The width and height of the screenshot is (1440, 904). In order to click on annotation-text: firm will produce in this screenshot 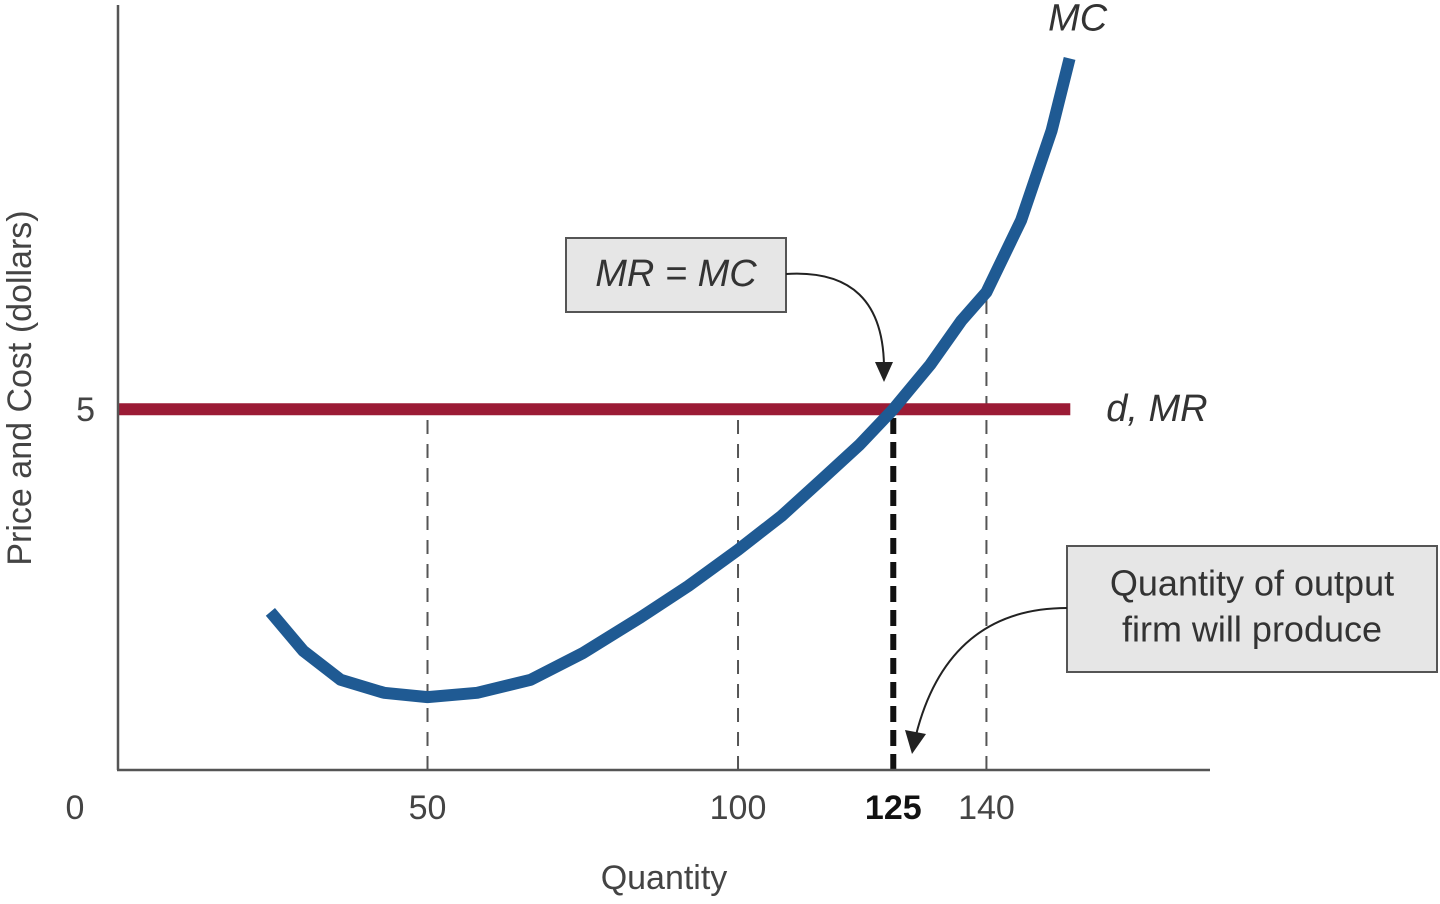, I will do `click(1252, 629)`.